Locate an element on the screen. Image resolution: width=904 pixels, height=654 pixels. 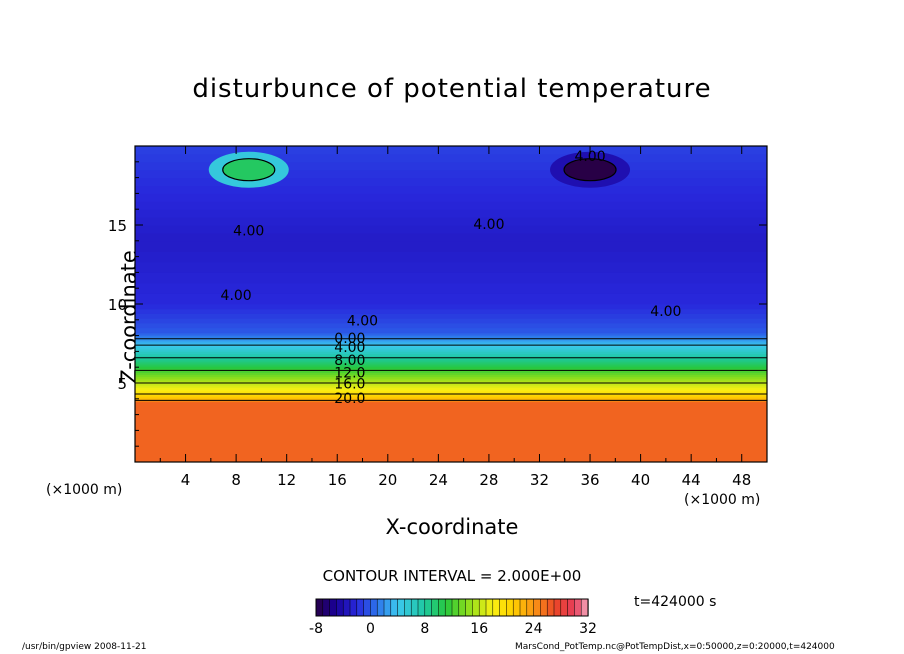
cold-anomaly-core is located at coordinates (590, 170).